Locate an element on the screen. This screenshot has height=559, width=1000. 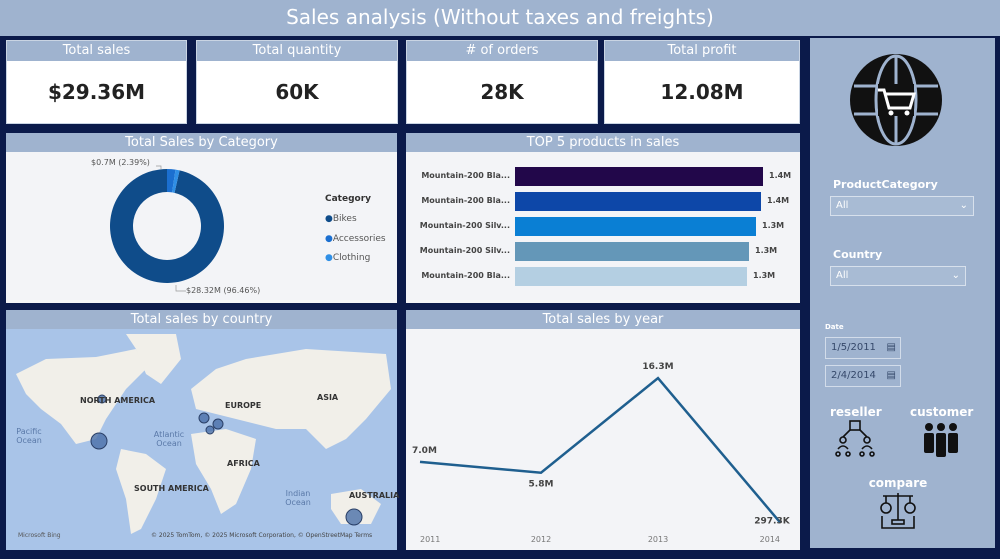
reseller-network-icon is located at coordinates (855, 438).